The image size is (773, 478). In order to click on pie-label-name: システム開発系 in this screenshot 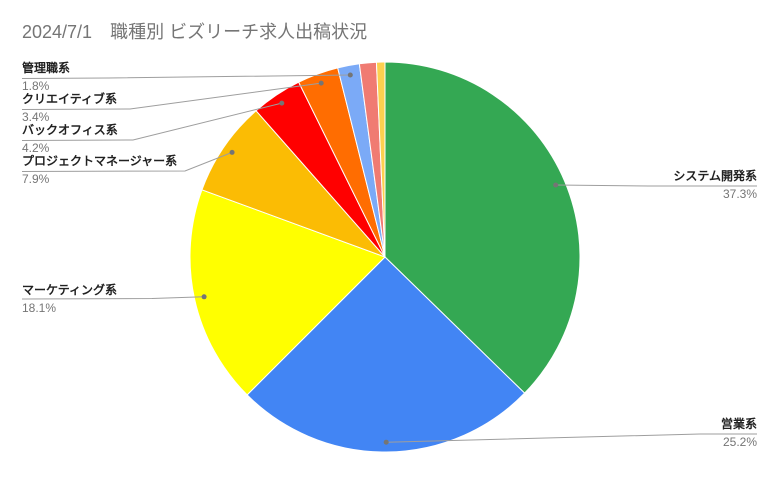, I will do `click(715, 176)`.